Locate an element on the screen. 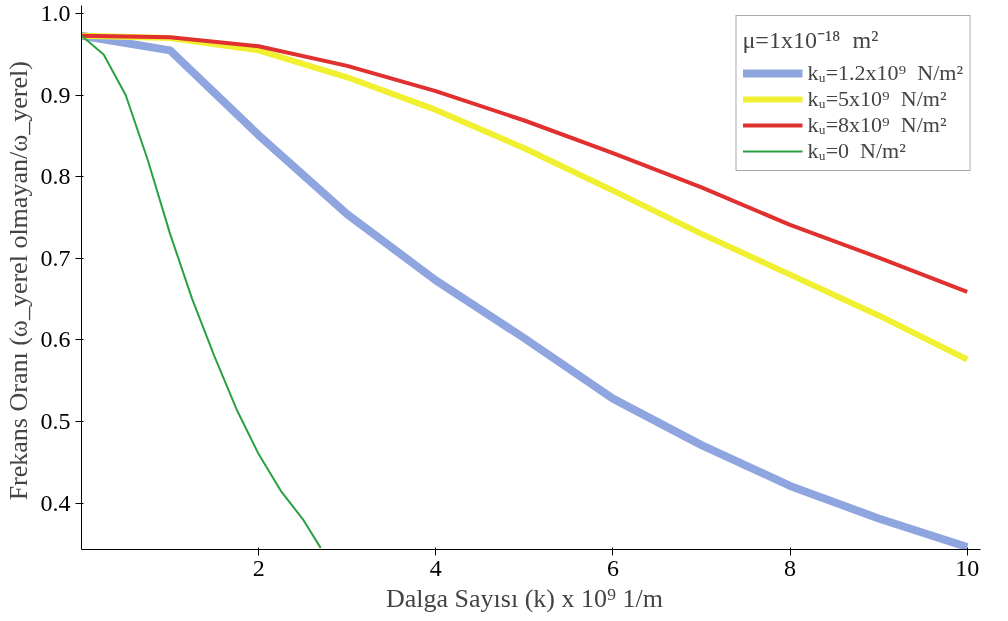 Image resolution: width=1008 pixels, height=621 pixels. x-tick-label: 6 is located at coordinates (612, 567).